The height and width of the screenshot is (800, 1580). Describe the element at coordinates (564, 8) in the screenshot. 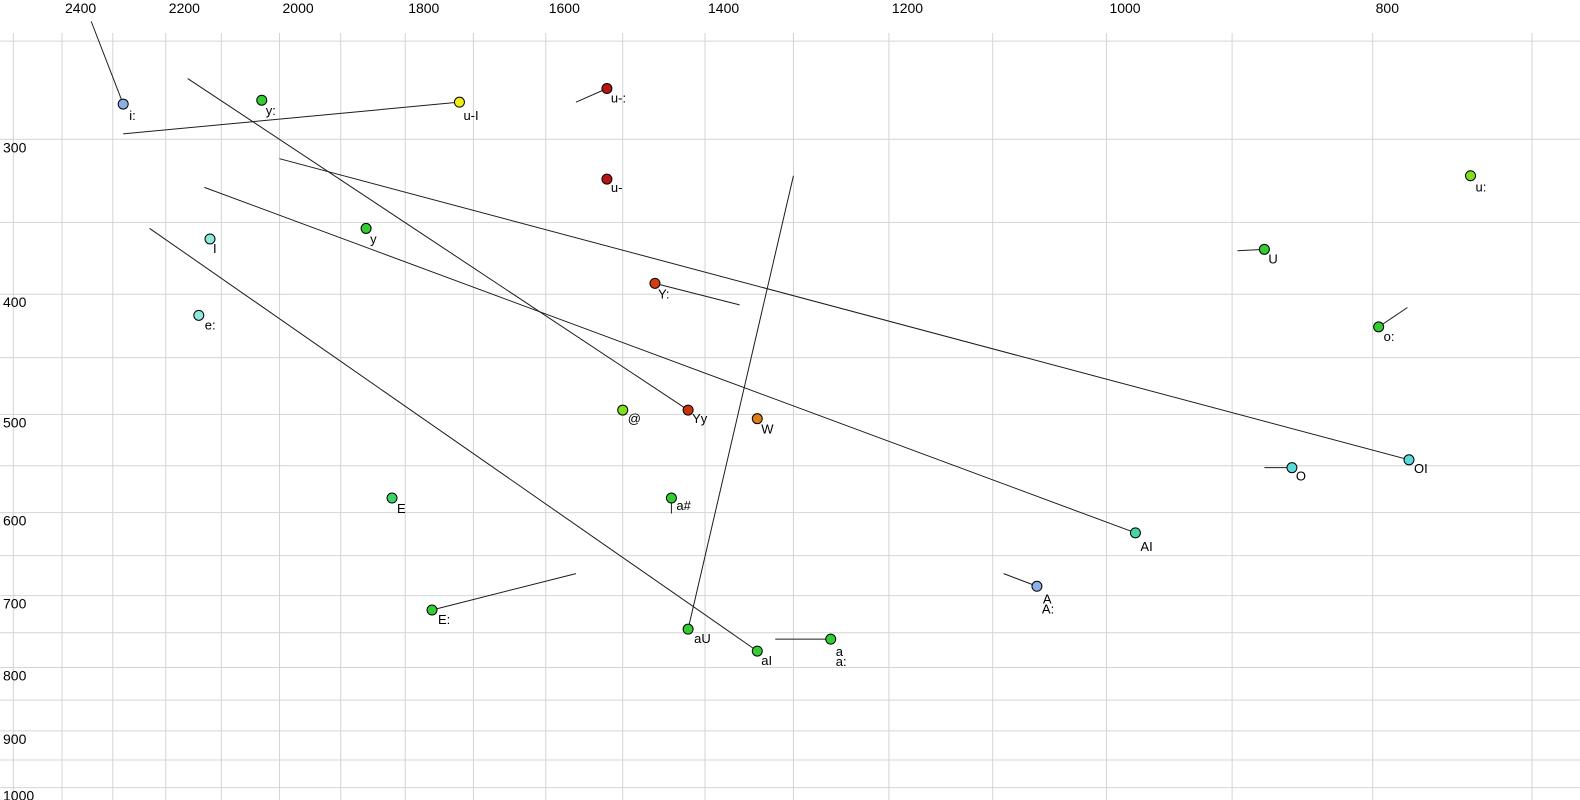

I see `x-tick-label-1600: 1600` at that location.